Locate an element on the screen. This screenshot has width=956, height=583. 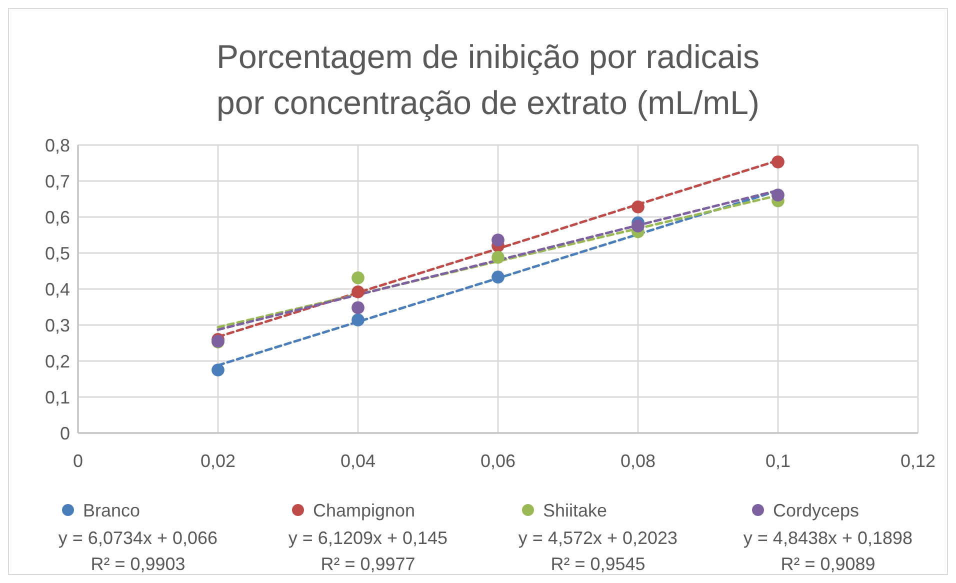
text: y = 6,1209x + 0,145 is located at coordinates (368, 538).